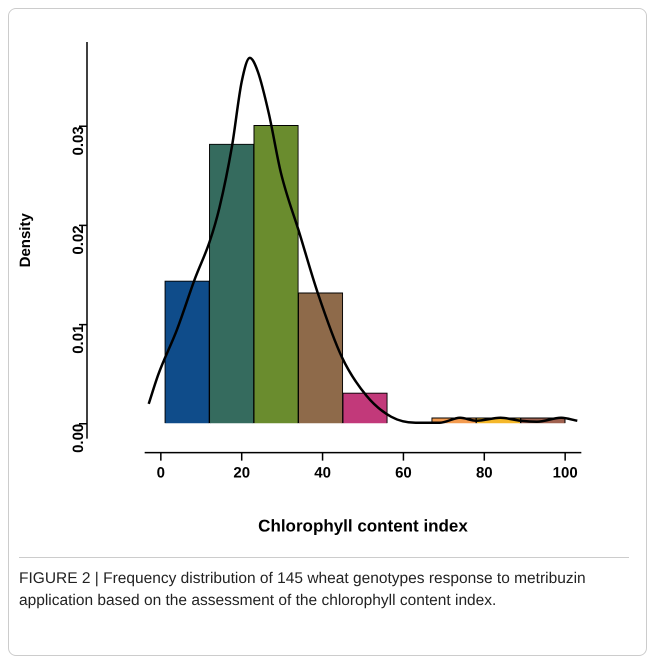  I want to click on x-tick-label: 100, so click(565, 473).